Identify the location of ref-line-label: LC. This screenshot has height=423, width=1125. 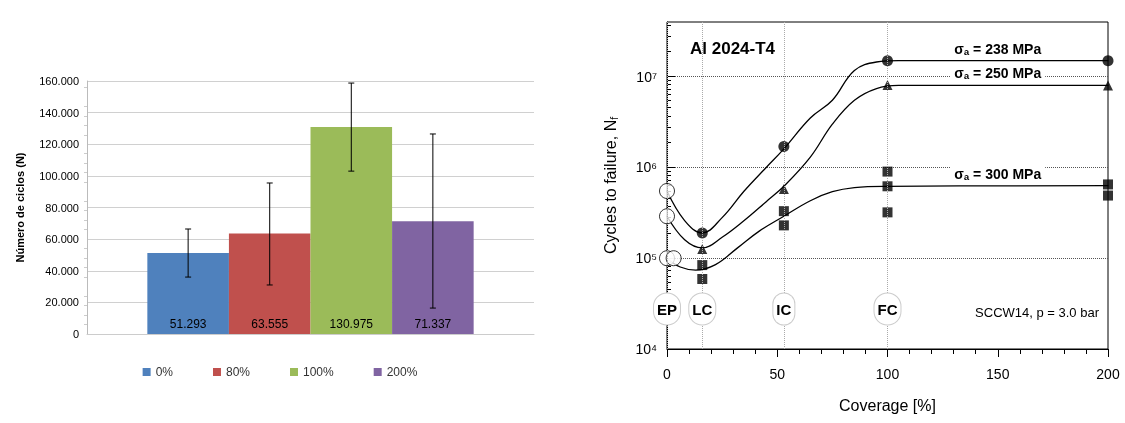
(702, 309).